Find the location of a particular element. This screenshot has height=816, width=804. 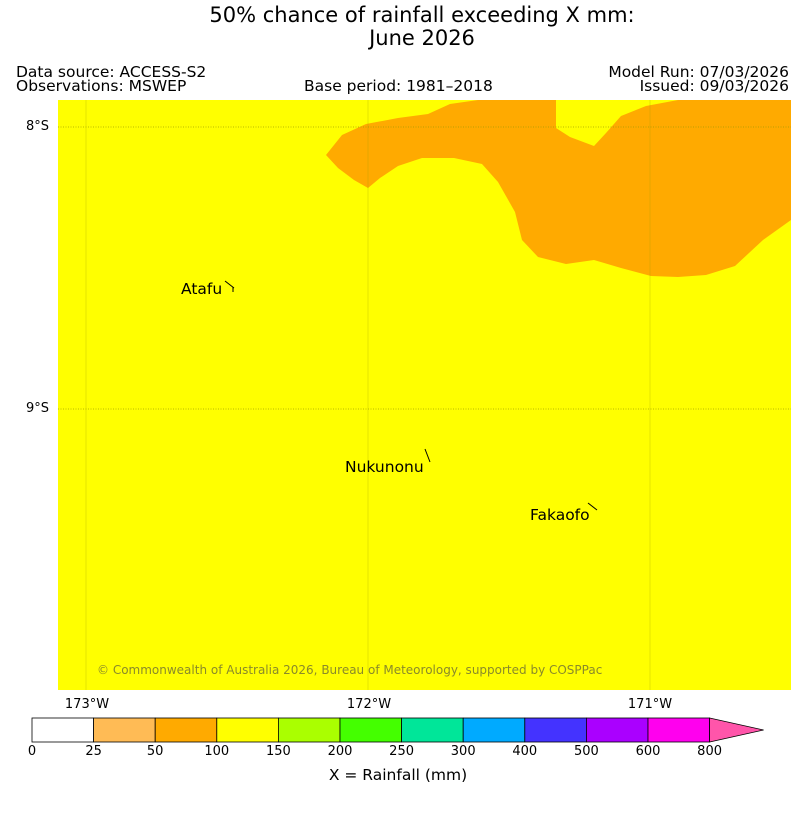

colorbar-tick-250: 250 is located at coordinates (402, 751).